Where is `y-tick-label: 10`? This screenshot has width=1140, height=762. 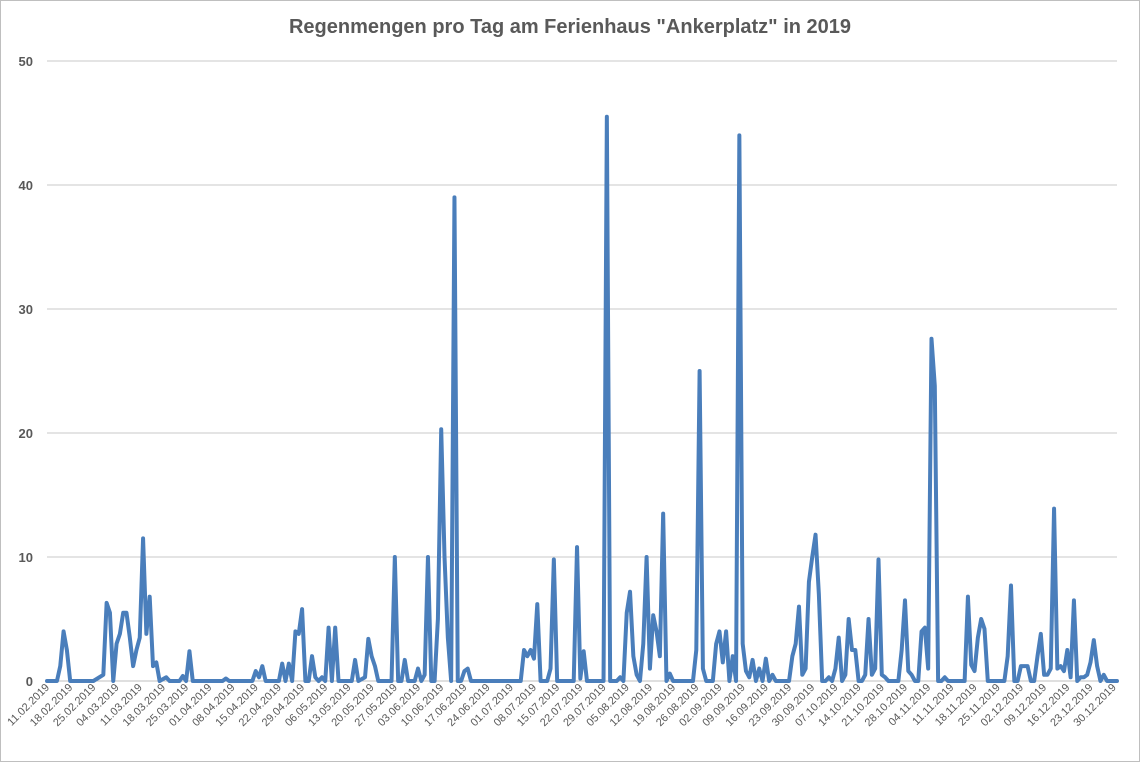 y-tick-label: 10 is located at coordinates (26, 557).